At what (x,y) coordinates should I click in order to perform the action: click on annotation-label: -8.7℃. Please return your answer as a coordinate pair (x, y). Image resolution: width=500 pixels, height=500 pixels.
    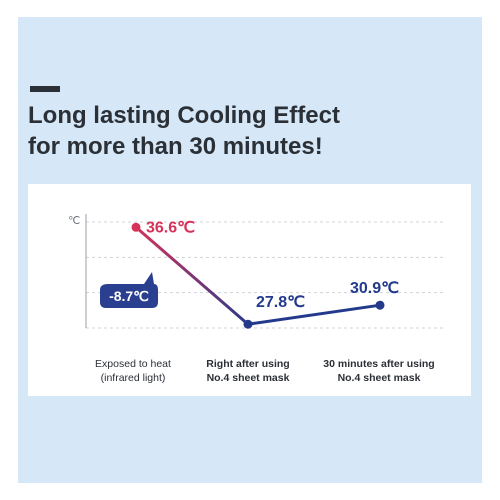
    Looking at the image, I should click on (129, 296).